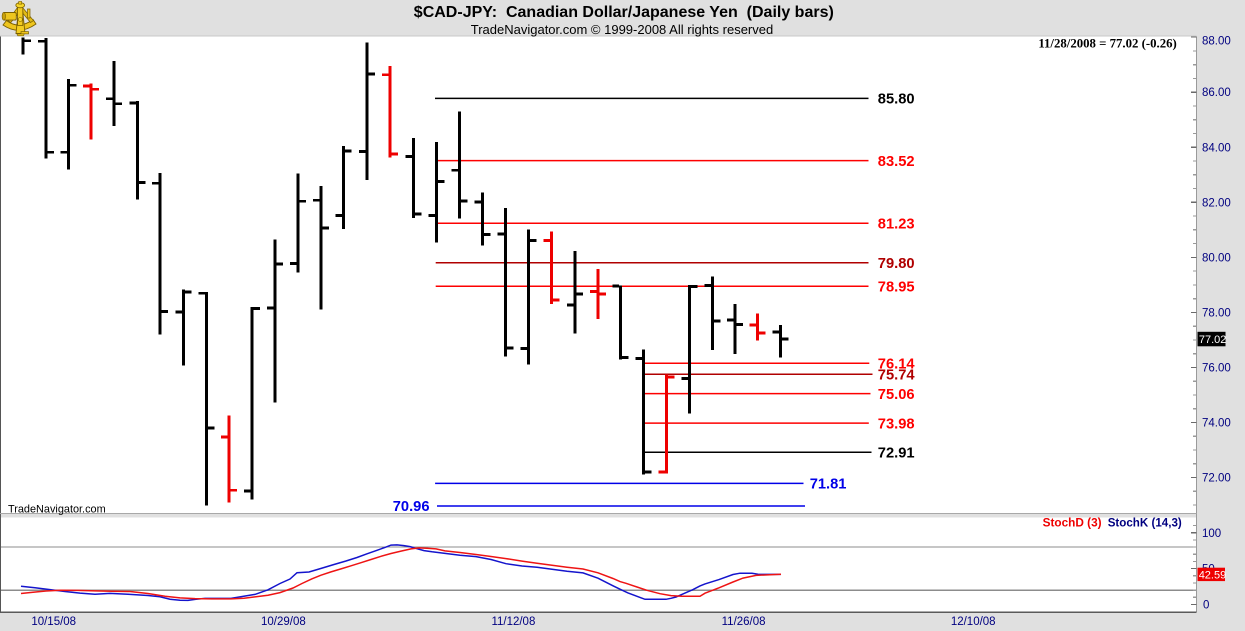 This screenshot has height=631, width=1245. I want to click on svg-text: 42.59, so click(1213, 575).